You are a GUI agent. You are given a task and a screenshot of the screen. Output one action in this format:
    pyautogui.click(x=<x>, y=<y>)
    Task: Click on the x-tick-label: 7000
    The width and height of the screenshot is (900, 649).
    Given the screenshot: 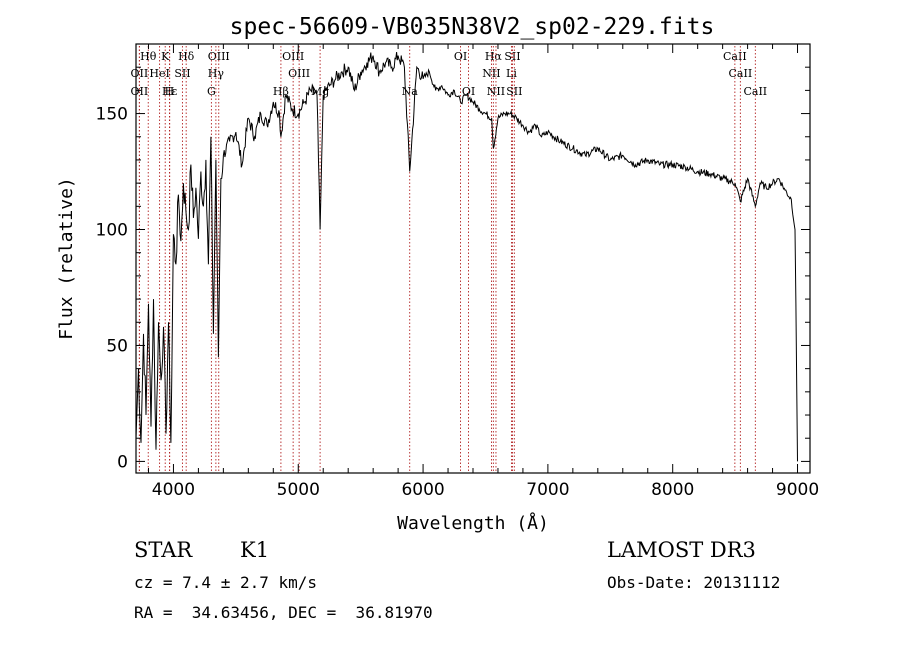 What is the action you would take?
    pyautogui.click(x=547, y=490)
    